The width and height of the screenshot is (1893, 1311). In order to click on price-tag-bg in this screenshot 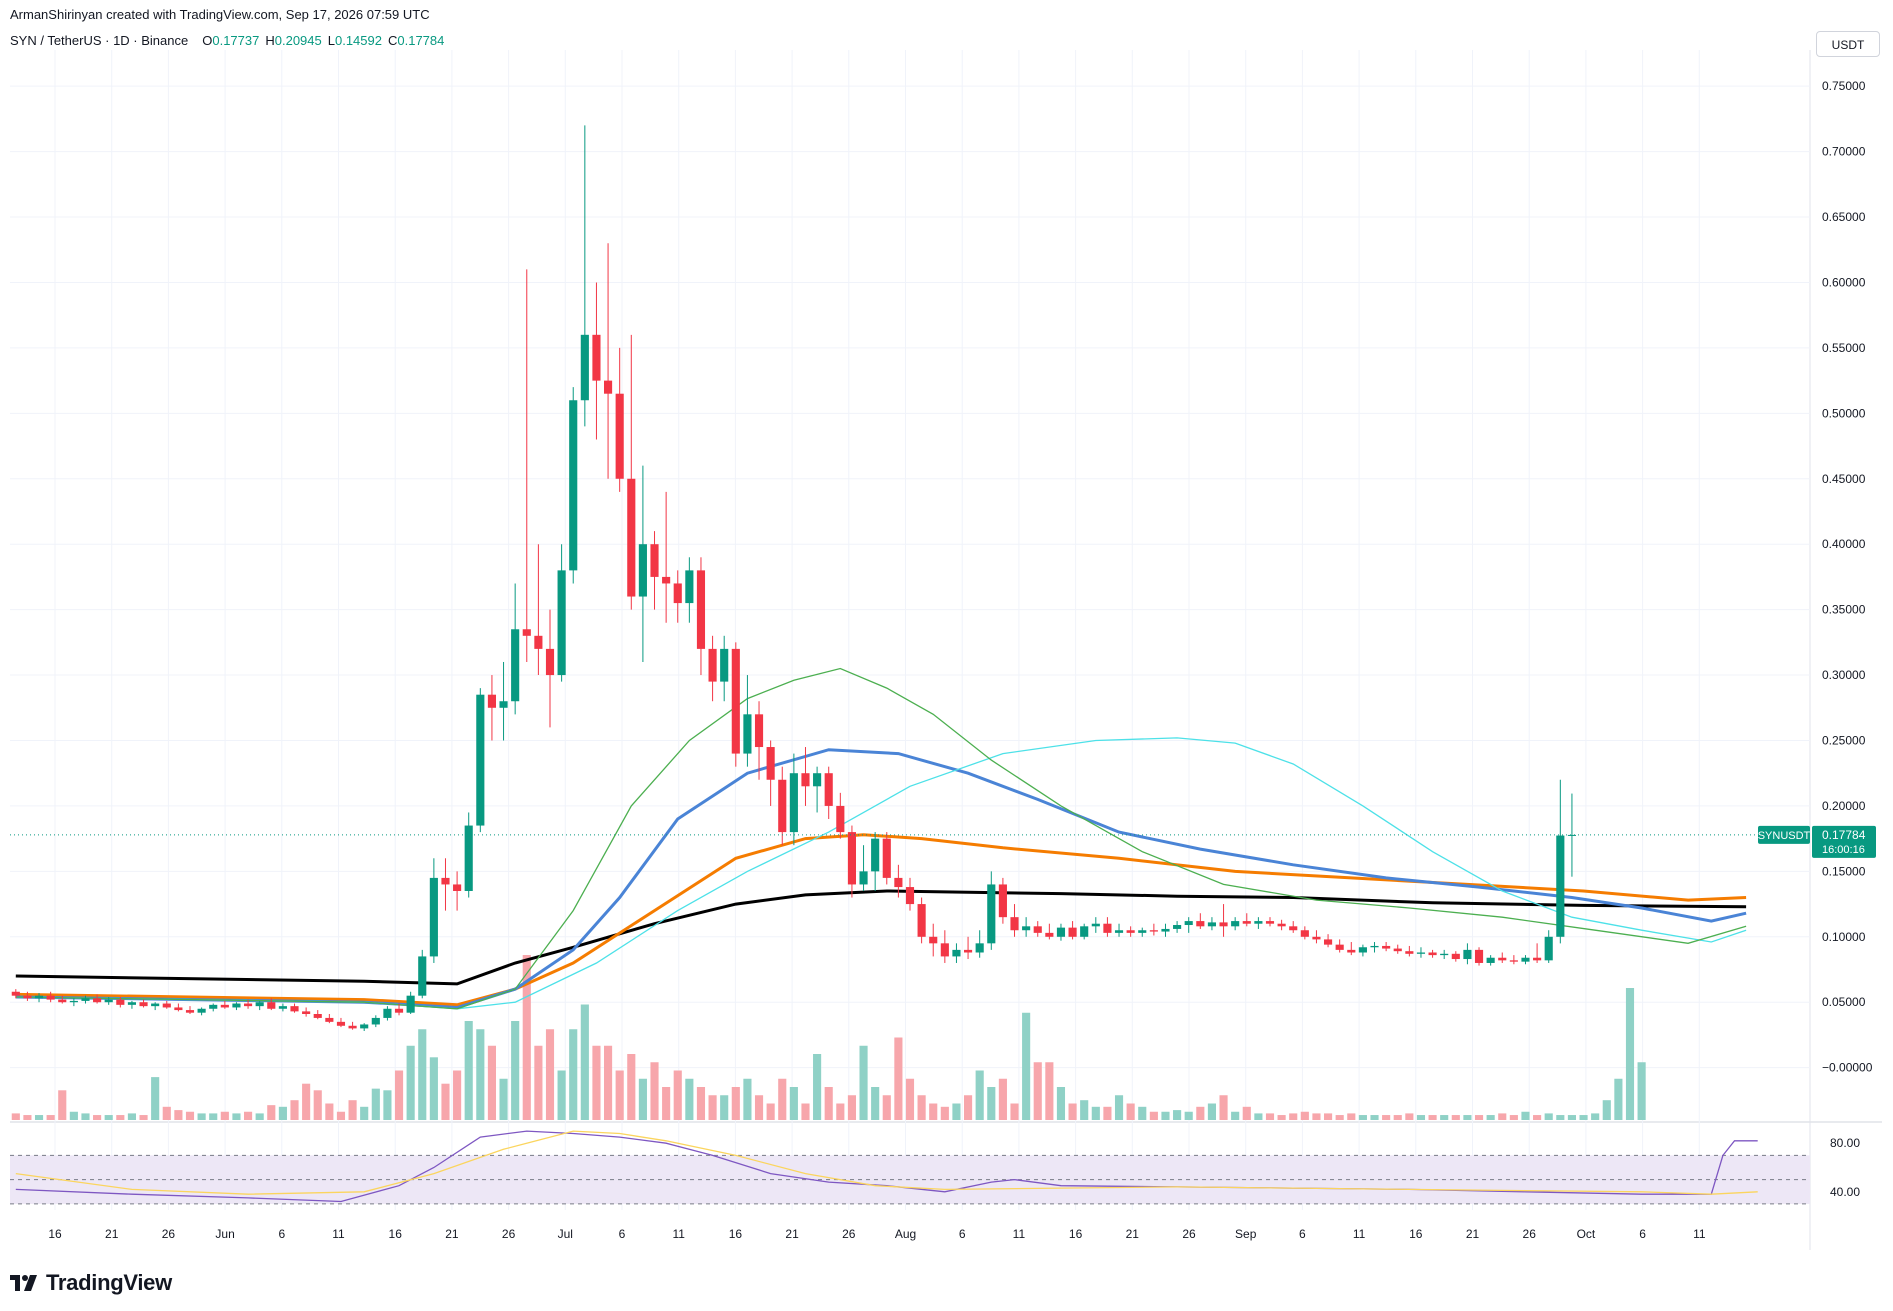, I will do `click(1844, 841)`.